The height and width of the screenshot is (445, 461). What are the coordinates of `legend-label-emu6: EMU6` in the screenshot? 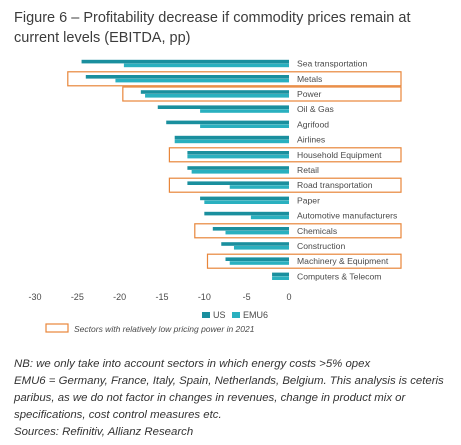 It's located at (255, 315).